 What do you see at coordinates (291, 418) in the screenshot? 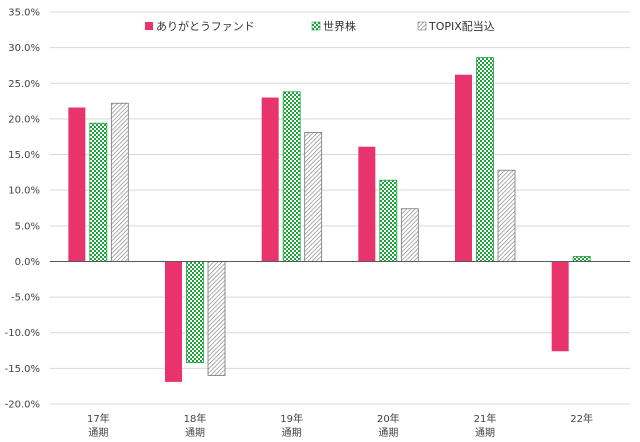
I see `category-label: 19年` at bounding box center [291, 418].